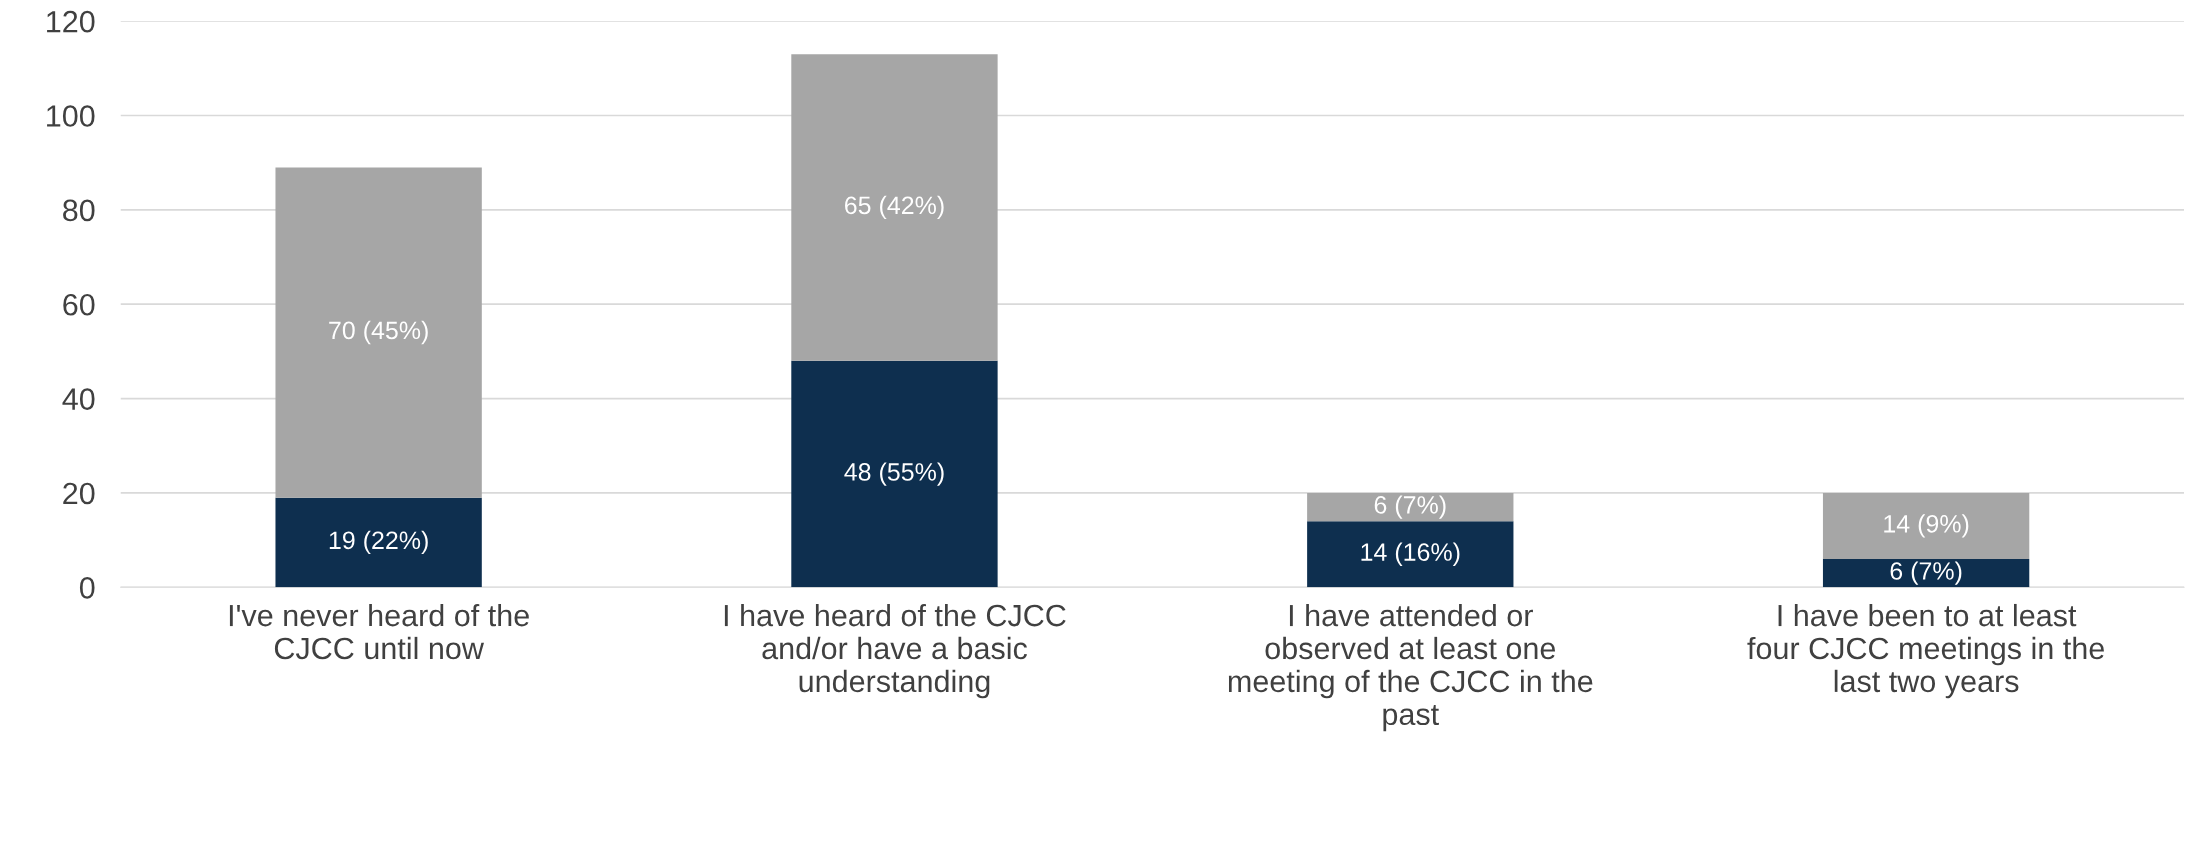  What do you see at coordinates (1925, 651) in the screenshot?
I see `x-tick-label: I have been to at least four CJCC meetings in the last two years` at bounding box center [1925, 651].